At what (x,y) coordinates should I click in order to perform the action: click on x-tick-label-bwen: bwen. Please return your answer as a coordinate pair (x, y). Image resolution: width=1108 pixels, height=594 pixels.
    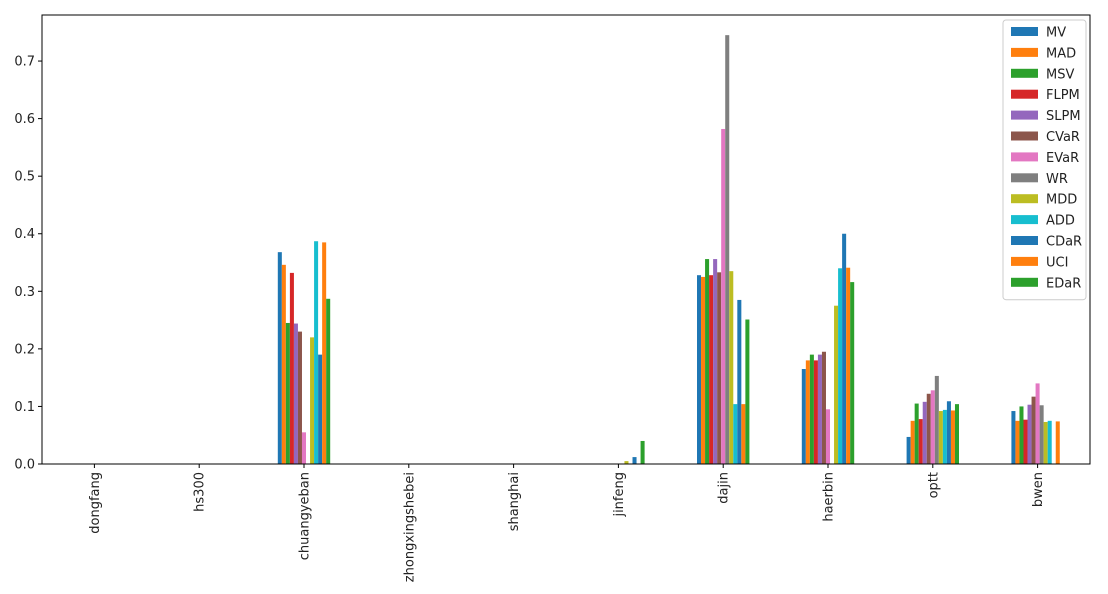
    Looking at the image, I should click on (1038, 489).